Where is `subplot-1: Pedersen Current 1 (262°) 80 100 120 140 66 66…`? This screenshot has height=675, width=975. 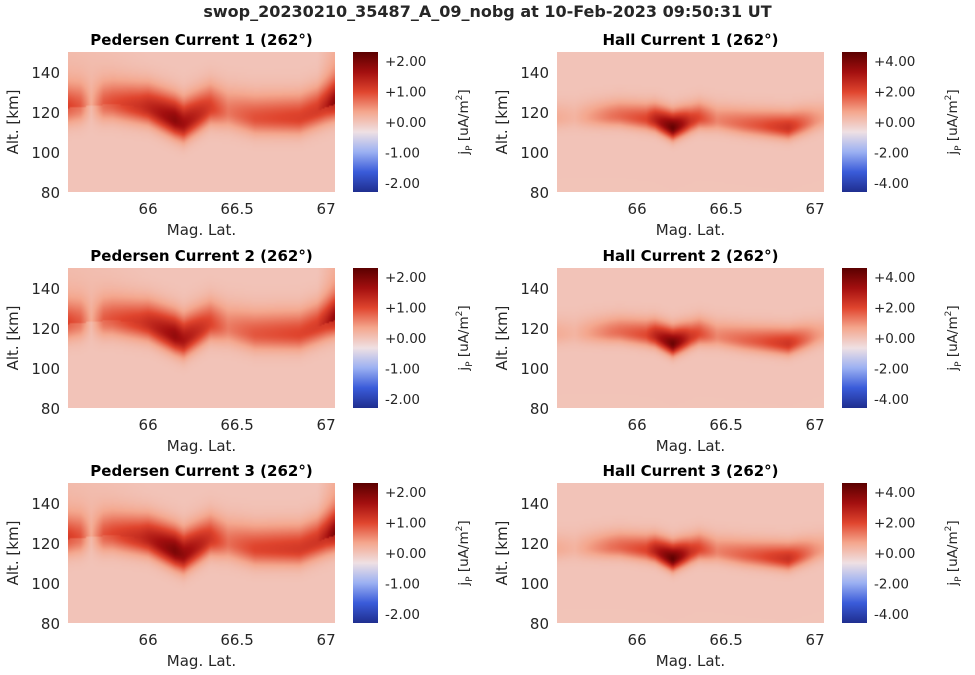 subplot-1: Pedersen Current 1 (262°) 80 100 120 140 66 66… is located at coordinates (239, 135).